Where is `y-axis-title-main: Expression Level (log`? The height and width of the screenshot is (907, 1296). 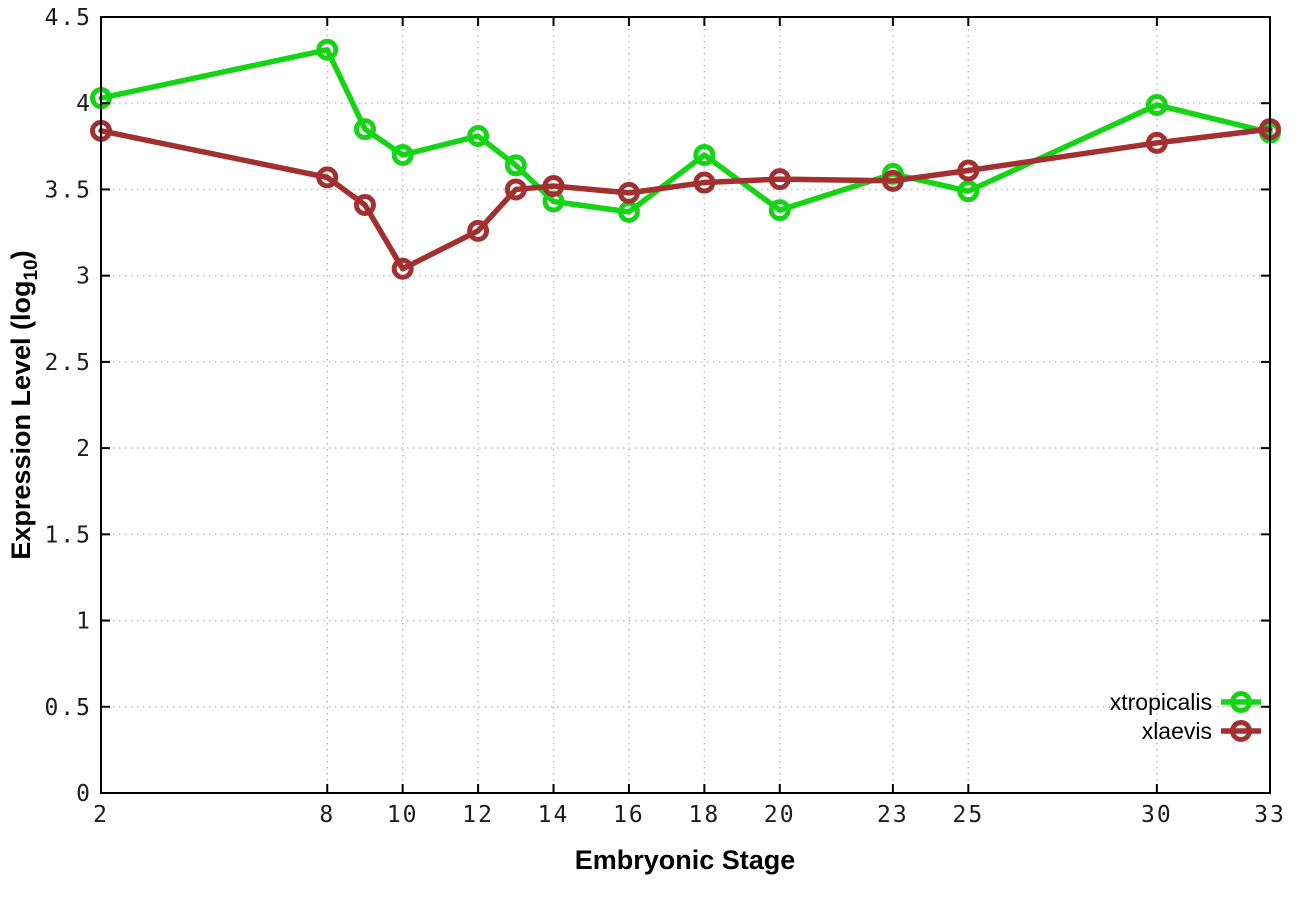 y-axis-title-main: Expression Level (log is located at coordinates (21, 420).